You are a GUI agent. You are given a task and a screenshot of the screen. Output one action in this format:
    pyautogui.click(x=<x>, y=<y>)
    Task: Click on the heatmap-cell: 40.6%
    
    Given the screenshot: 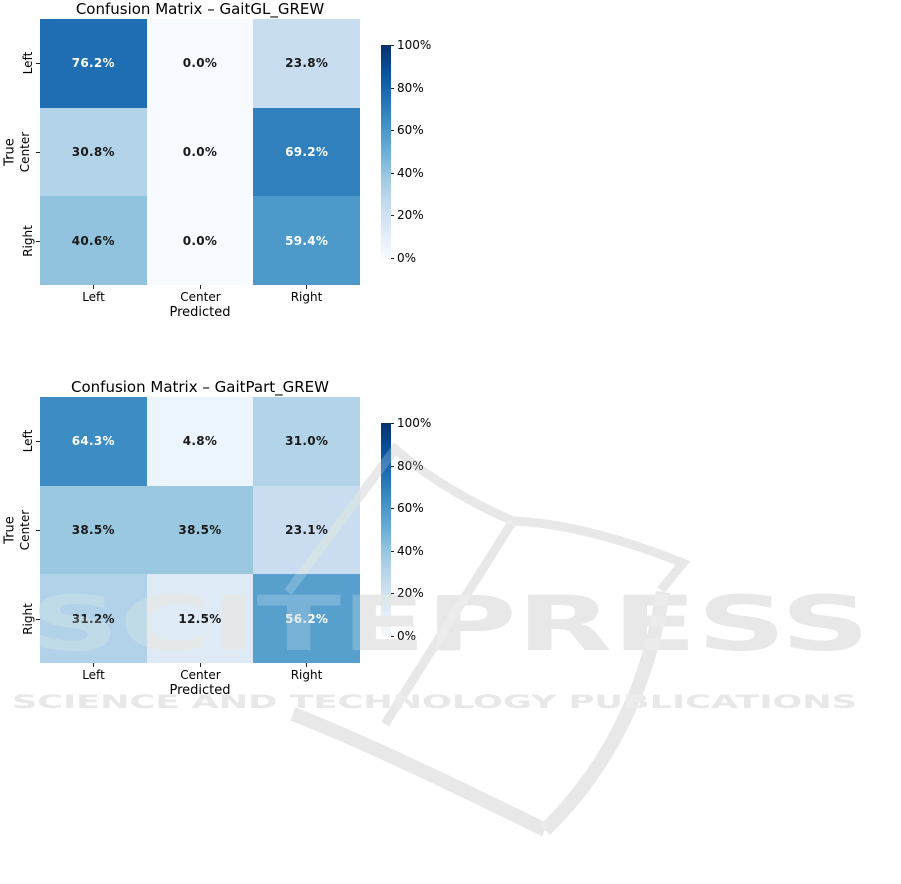 What is the action you would take?
    pyautogui.click(x=93, y=240)
    